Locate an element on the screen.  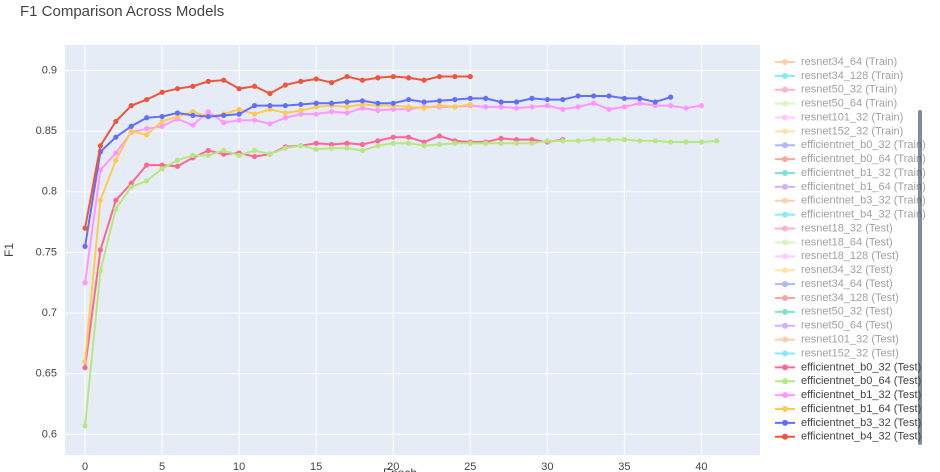
legend-item: resnet50_32 (Test) is located at coordinates (834, 312).